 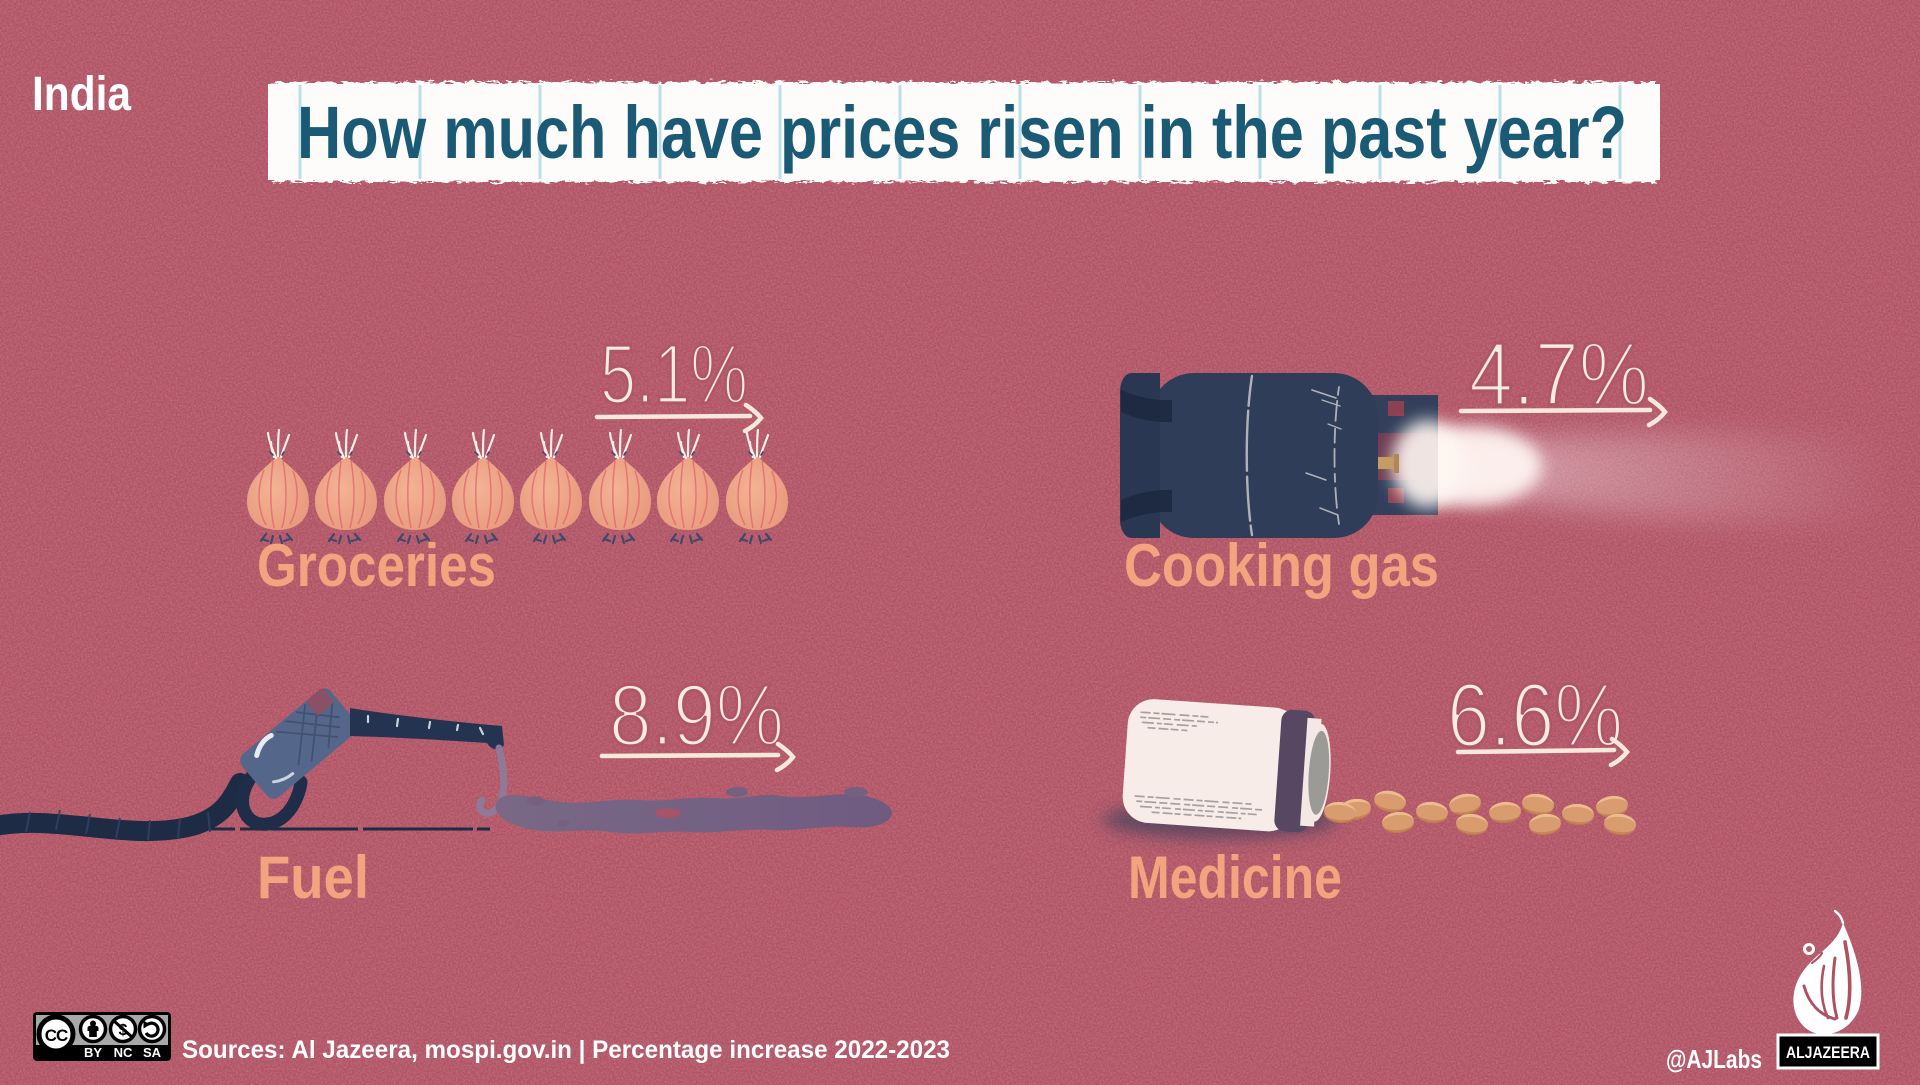 I want to click on svg-text: SA, so click(x=152, y=1052).